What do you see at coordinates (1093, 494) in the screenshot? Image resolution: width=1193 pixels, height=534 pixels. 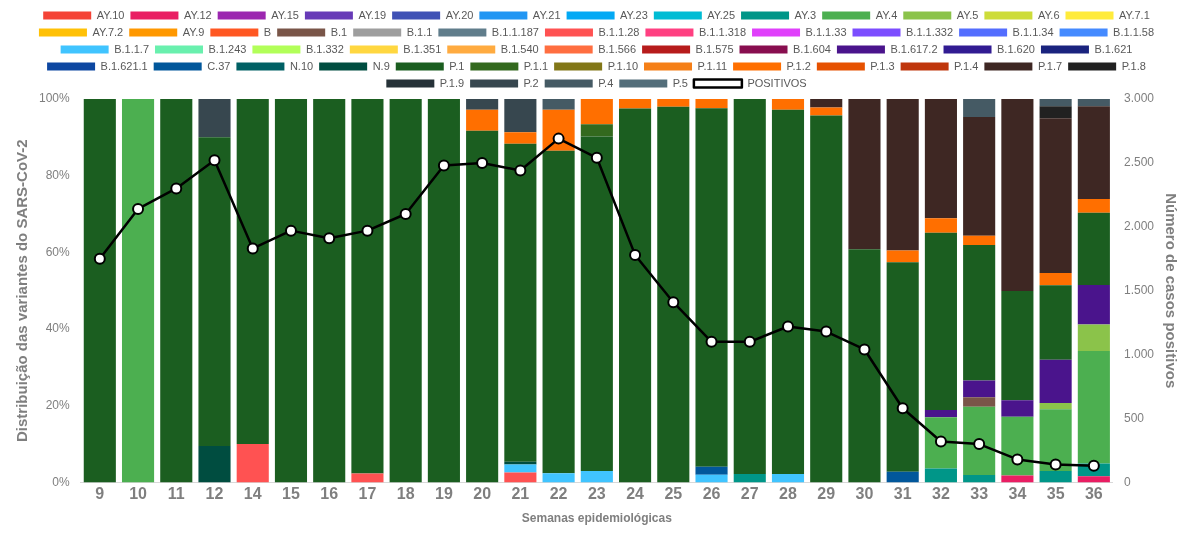 I see `x-tick-label: 36` at bounding box center [1093, 494].